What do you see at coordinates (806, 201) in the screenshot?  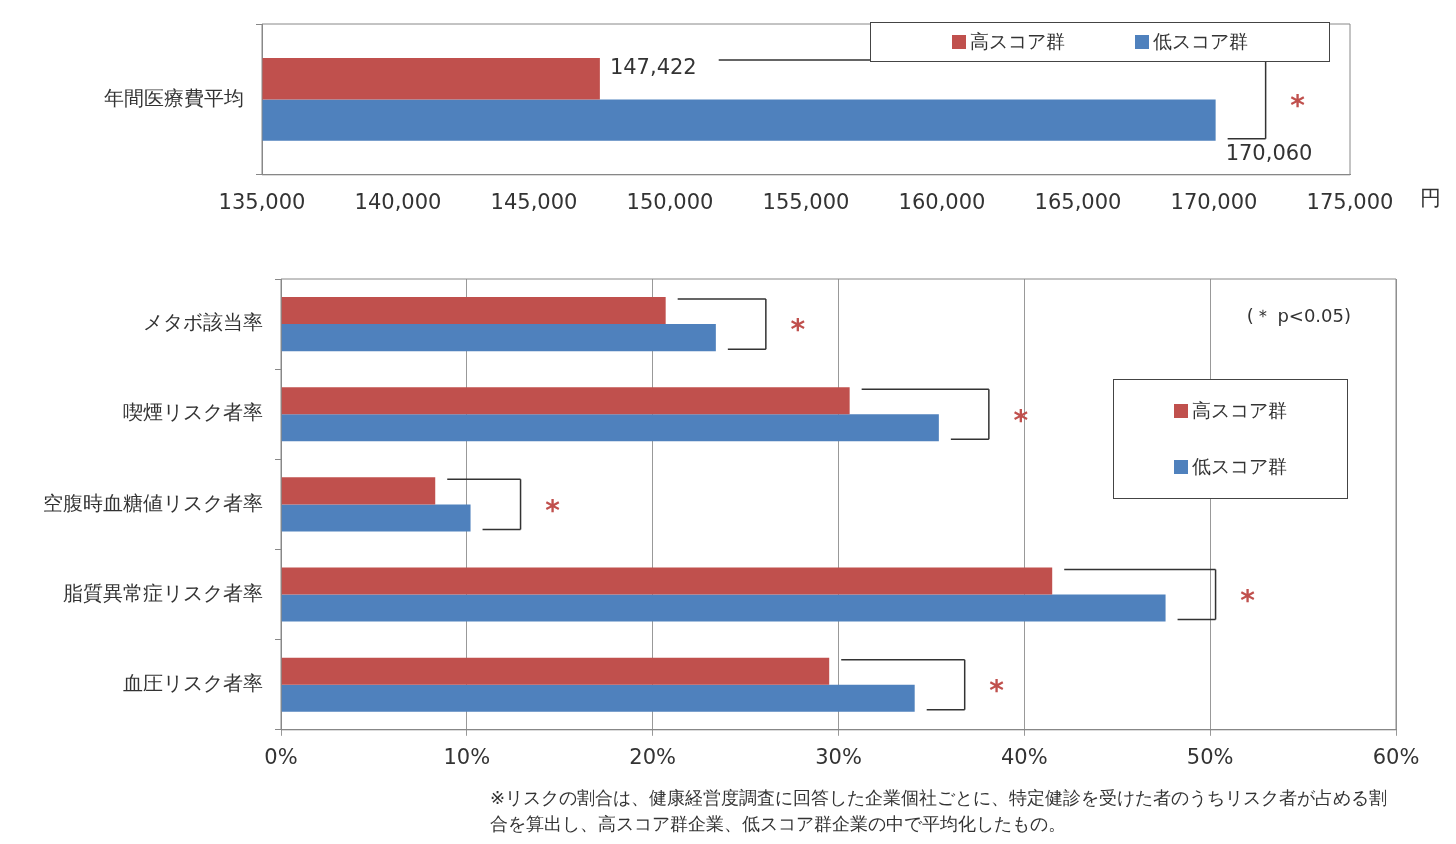 I see `x-tick-label: 155,000` at bounding box center [806, 201].